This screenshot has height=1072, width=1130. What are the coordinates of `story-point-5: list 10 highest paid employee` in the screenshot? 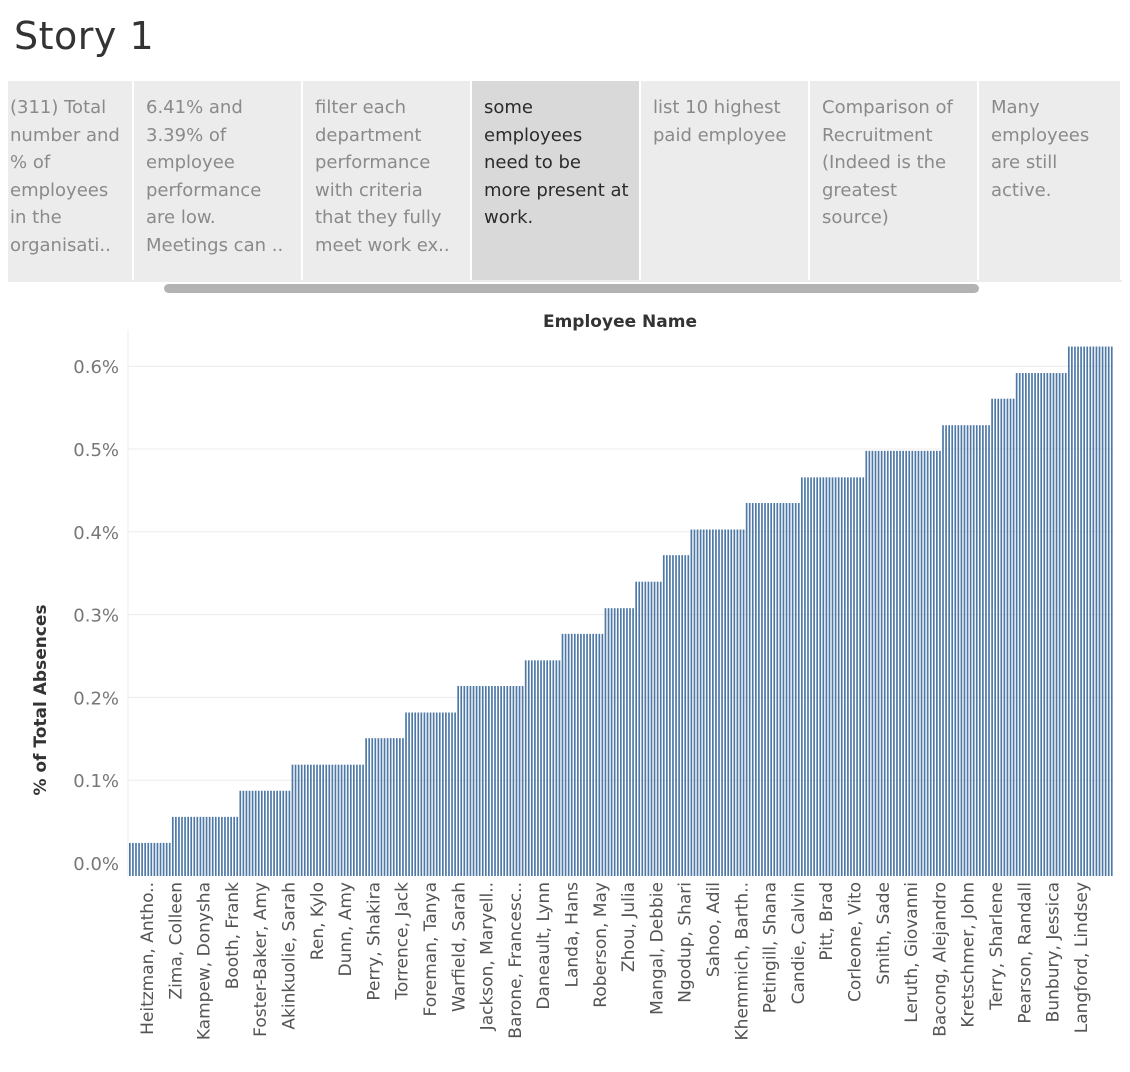 It's located at (725, 180).